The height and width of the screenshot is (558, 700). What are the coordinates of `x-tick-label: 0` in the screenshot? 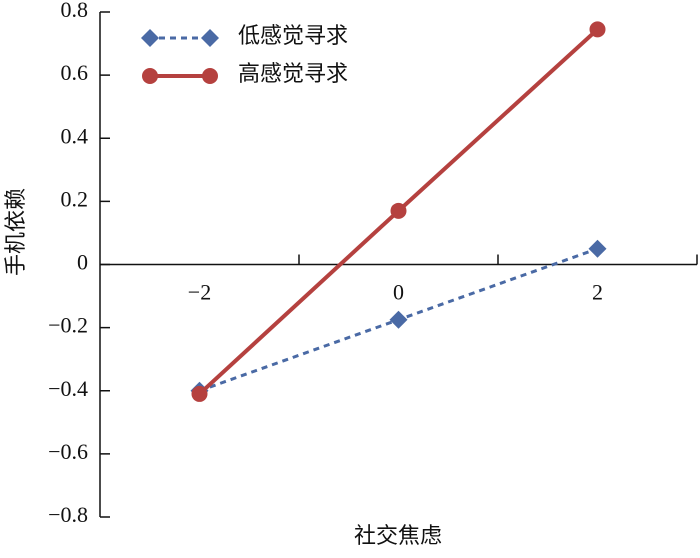 It's located at (398, 292).